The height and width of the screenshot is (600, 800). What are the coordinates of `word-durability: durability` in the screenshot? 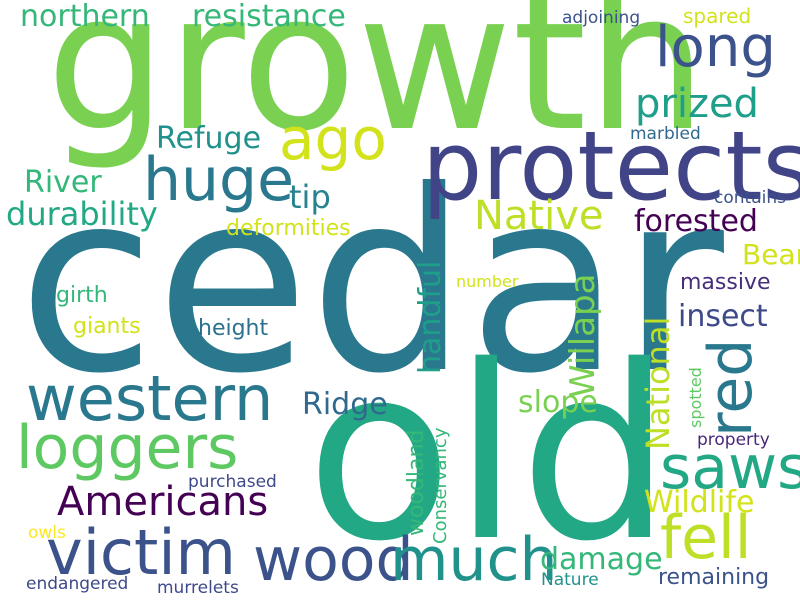 It's located at (82, 214).